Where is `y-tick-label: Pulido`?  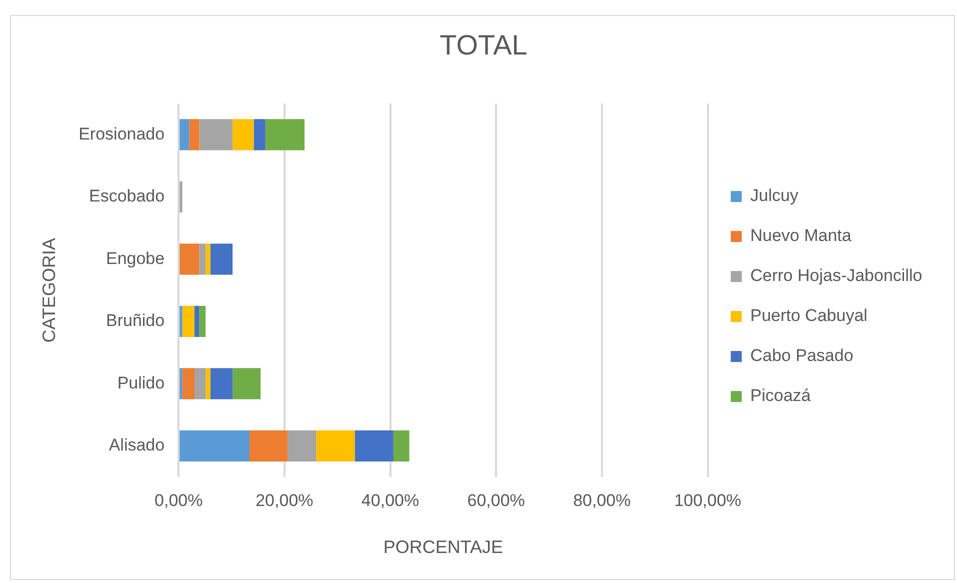 y-tick-label: Pulido is located at coordinates (141, 382).